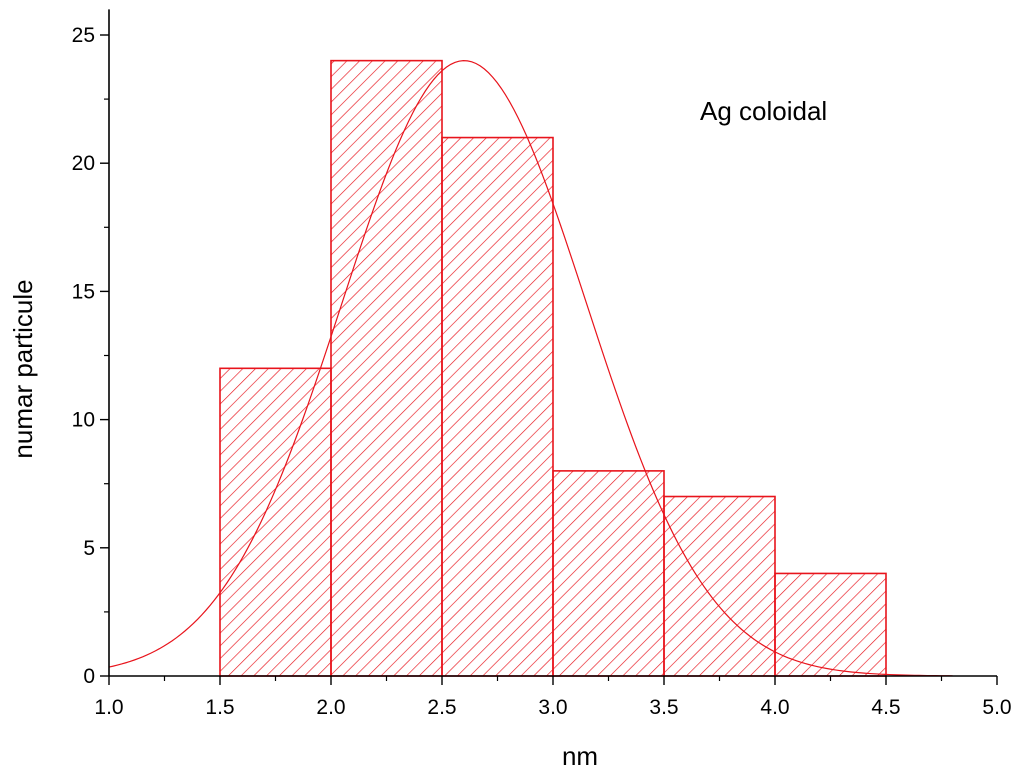 The width and height of the screenshot is (1023, 776). Describe the element at coordinates (89, 548) in the screenshot. I see `y-tick-label: 5` at that location.